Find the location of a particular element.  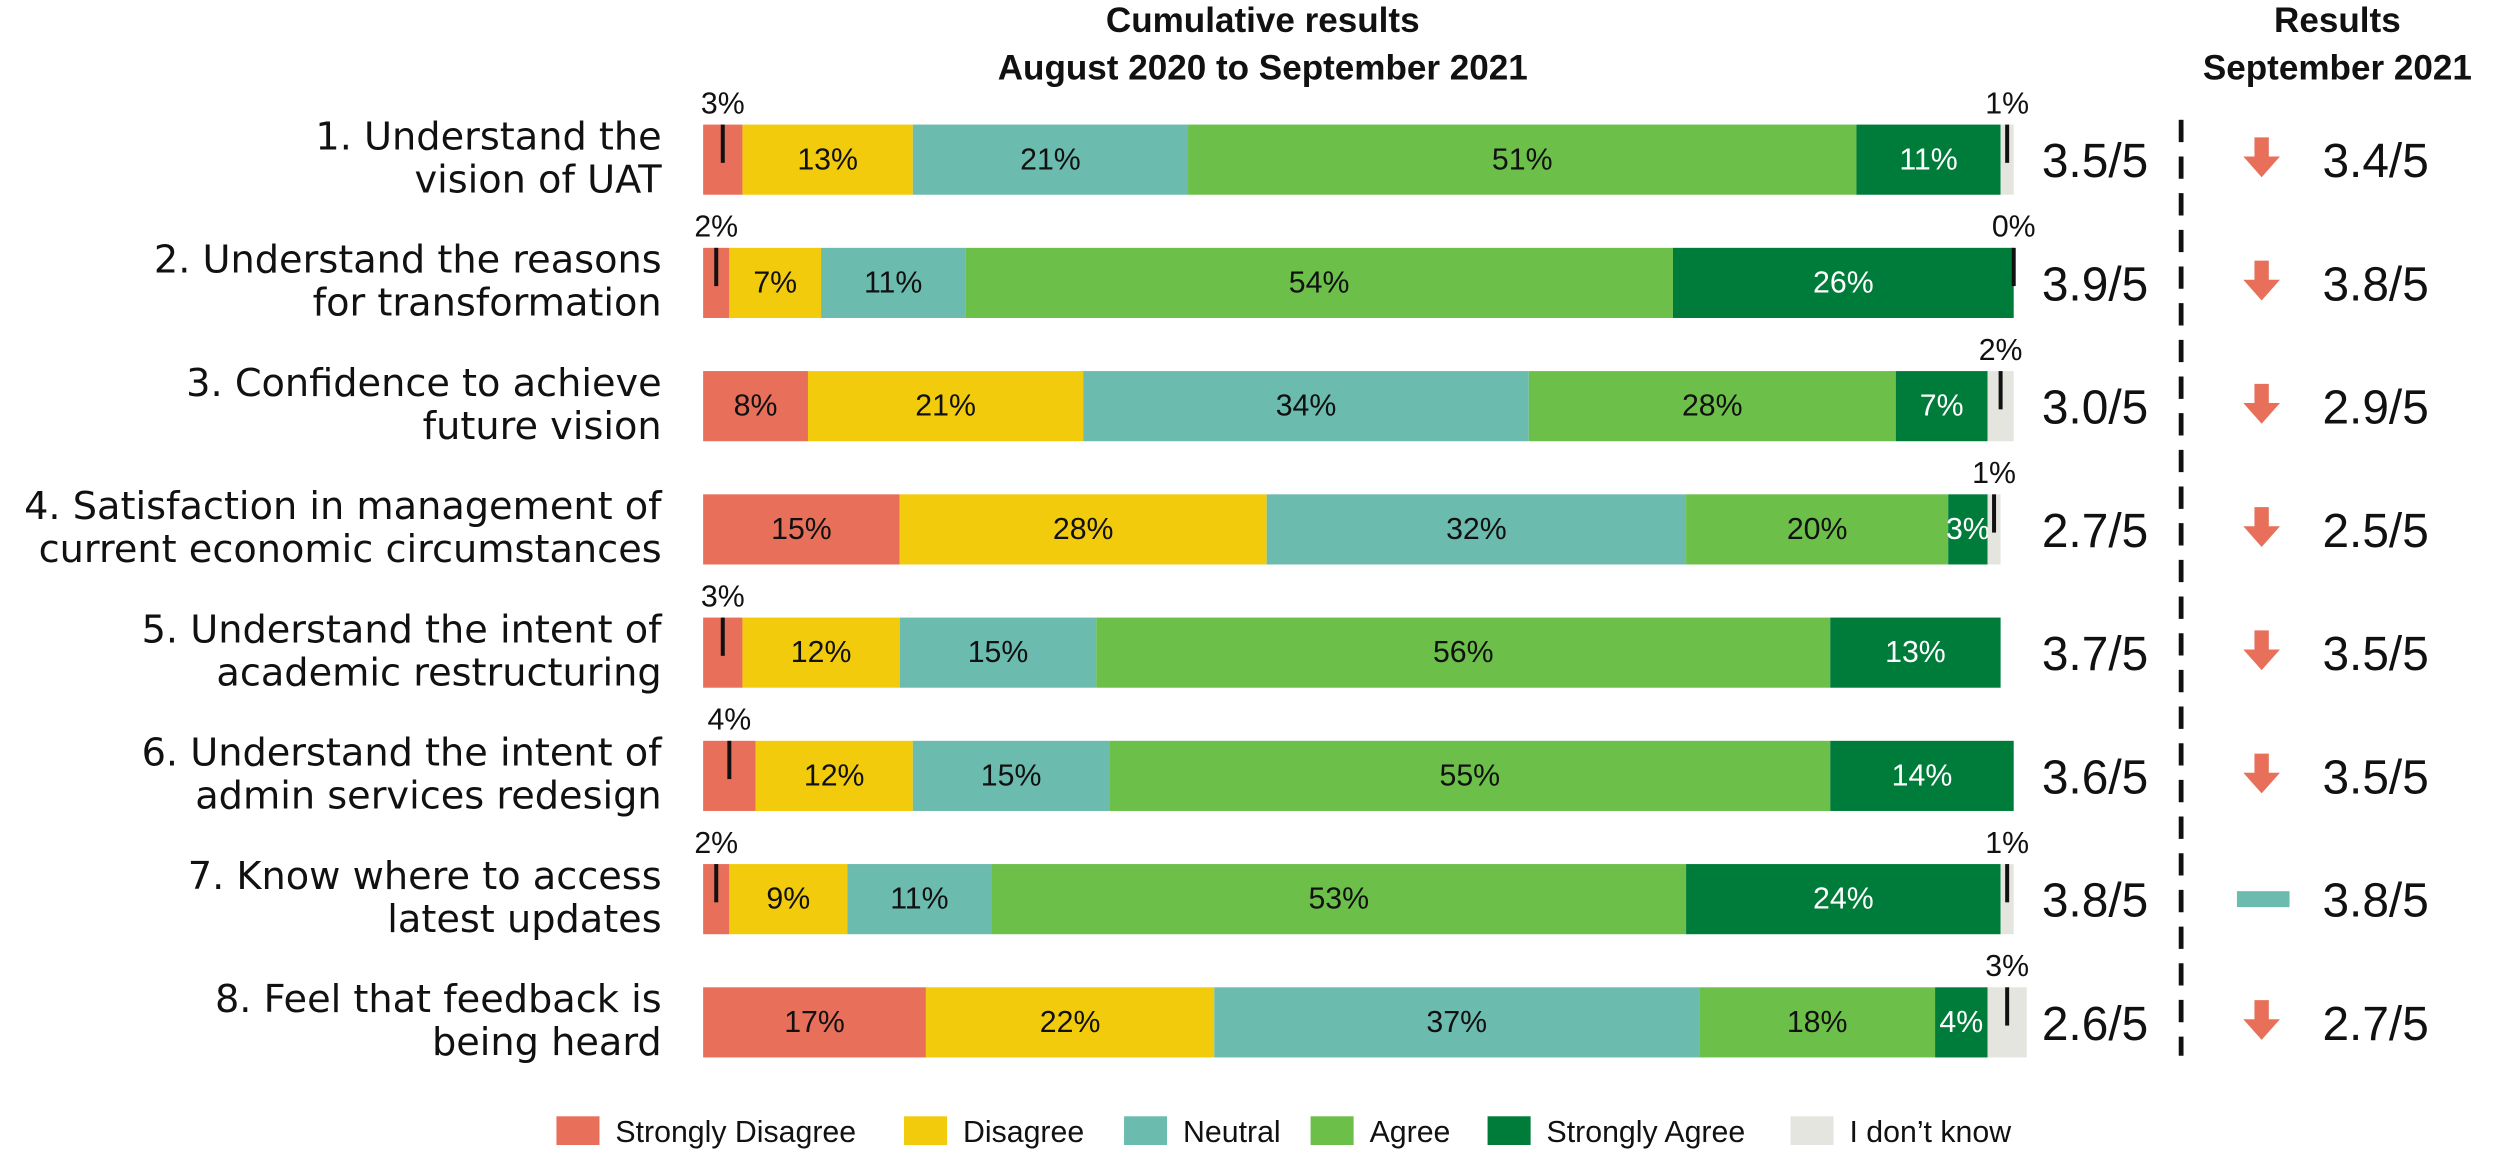

legend-label: Strongly Disagree is located at coordinates (735, 1132).